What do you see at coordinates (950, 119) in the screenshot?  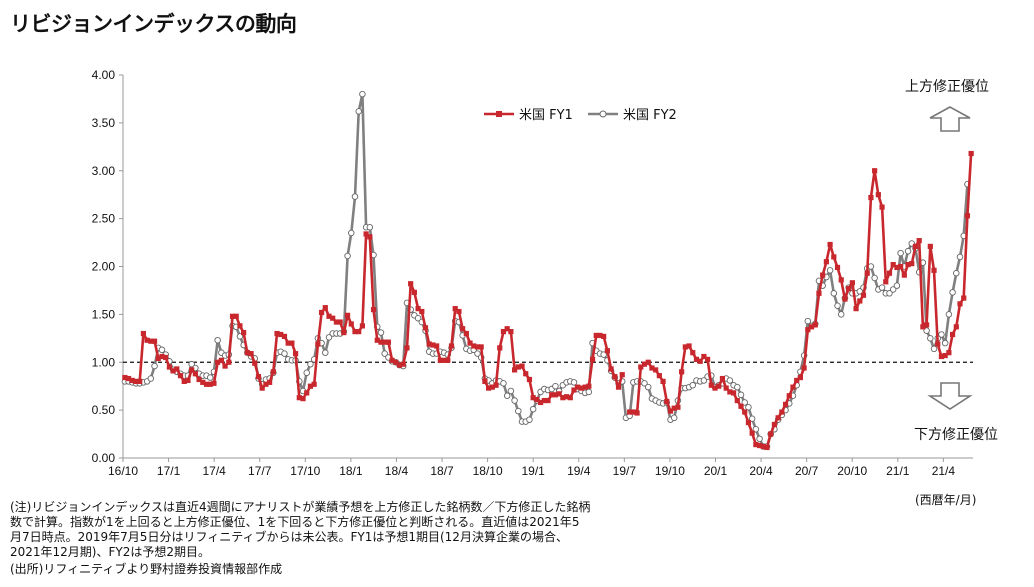 I see `up-arrow-icon` at bounding box center [950, 119].